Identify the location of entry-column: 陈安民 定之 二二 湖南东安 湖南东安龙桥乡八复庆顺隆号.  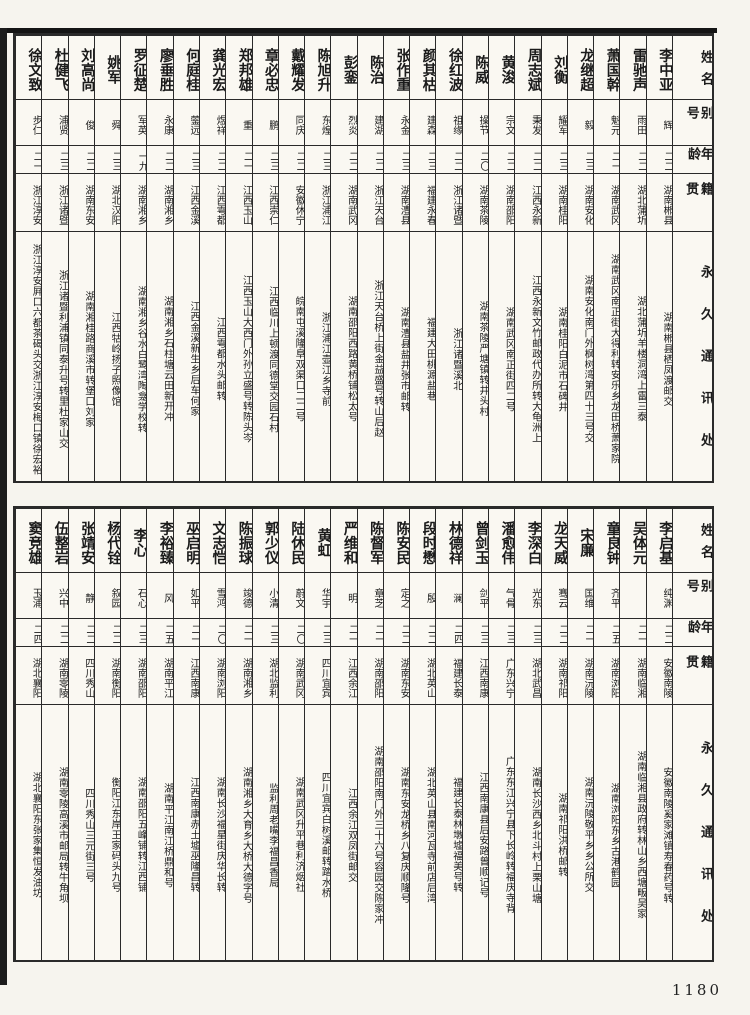
(396, 734).